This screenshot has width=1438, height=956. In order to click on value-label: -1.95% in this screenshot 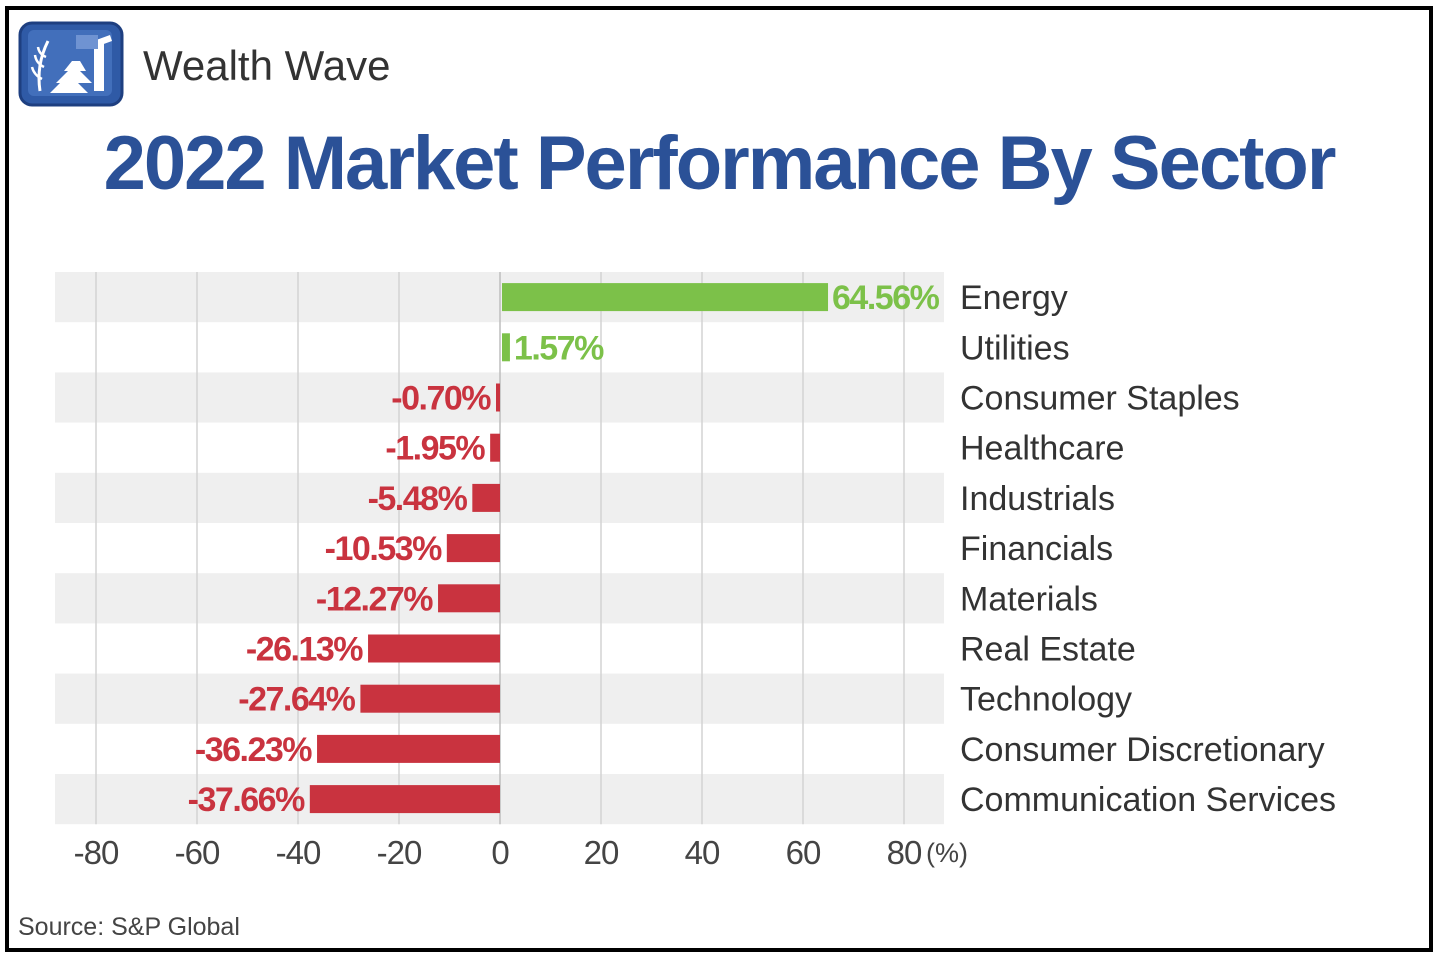, I will do `click(435, 449)`.